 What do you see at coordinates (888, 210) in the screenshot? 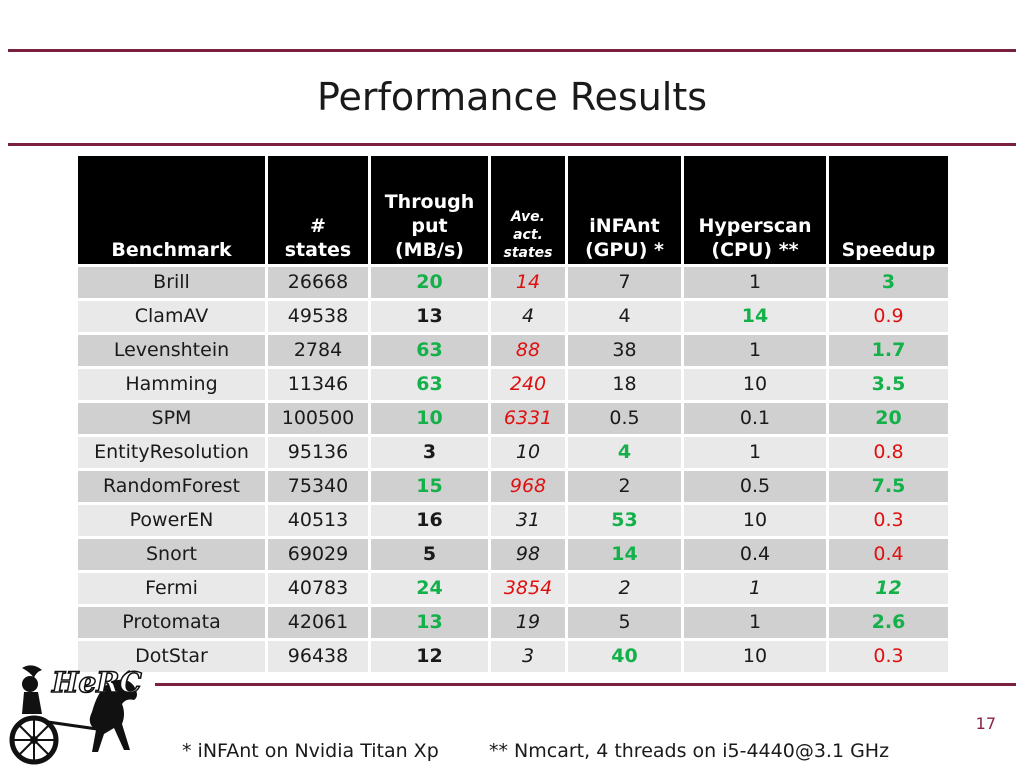
I see `header-speedup: Speedup` at bounding box center [888, 210].